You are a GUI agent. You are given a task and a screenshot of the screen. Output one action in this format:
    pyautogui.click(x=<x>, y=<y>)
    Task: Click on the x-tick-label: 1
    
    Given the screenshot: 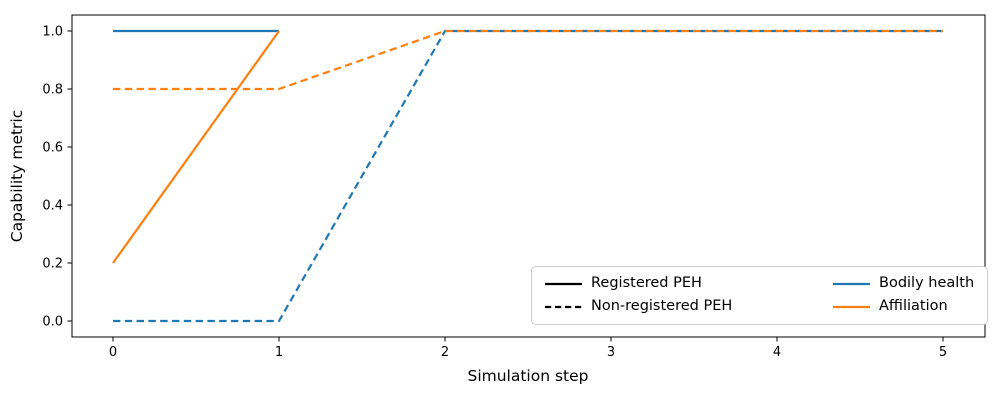 What is the action you would take?
    pyautogui.click(x=279, y=352)
    